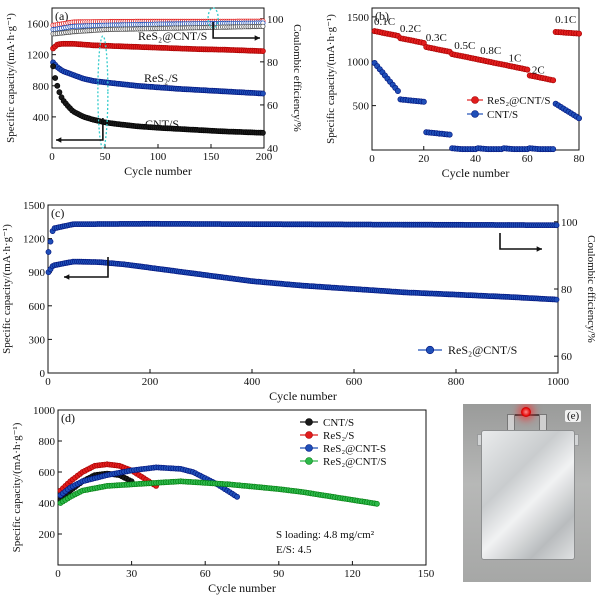  Describe the element at coordinates (424, 159) in the screenshot. I see `x-tick-label: 20` at that location.